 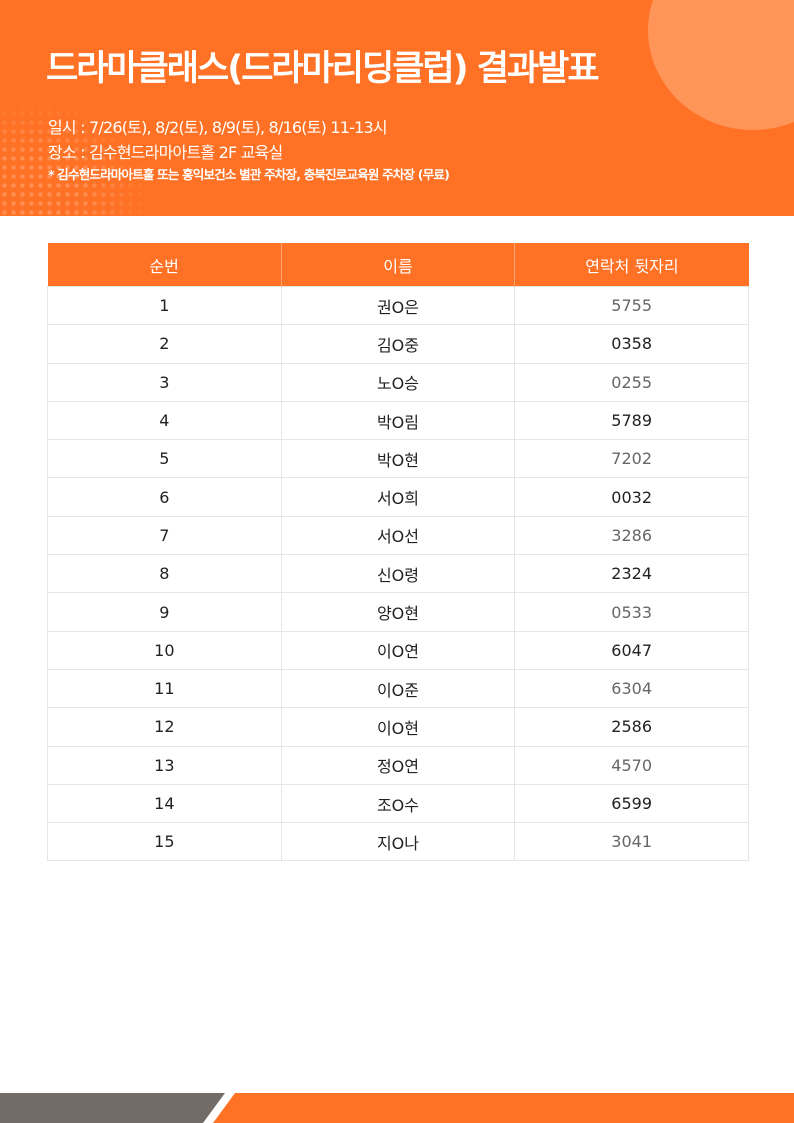 What do you see at coordinates (631, 574) in the screenshot?
I see `cell-phone: 2324` at bounding box center [631, 574].